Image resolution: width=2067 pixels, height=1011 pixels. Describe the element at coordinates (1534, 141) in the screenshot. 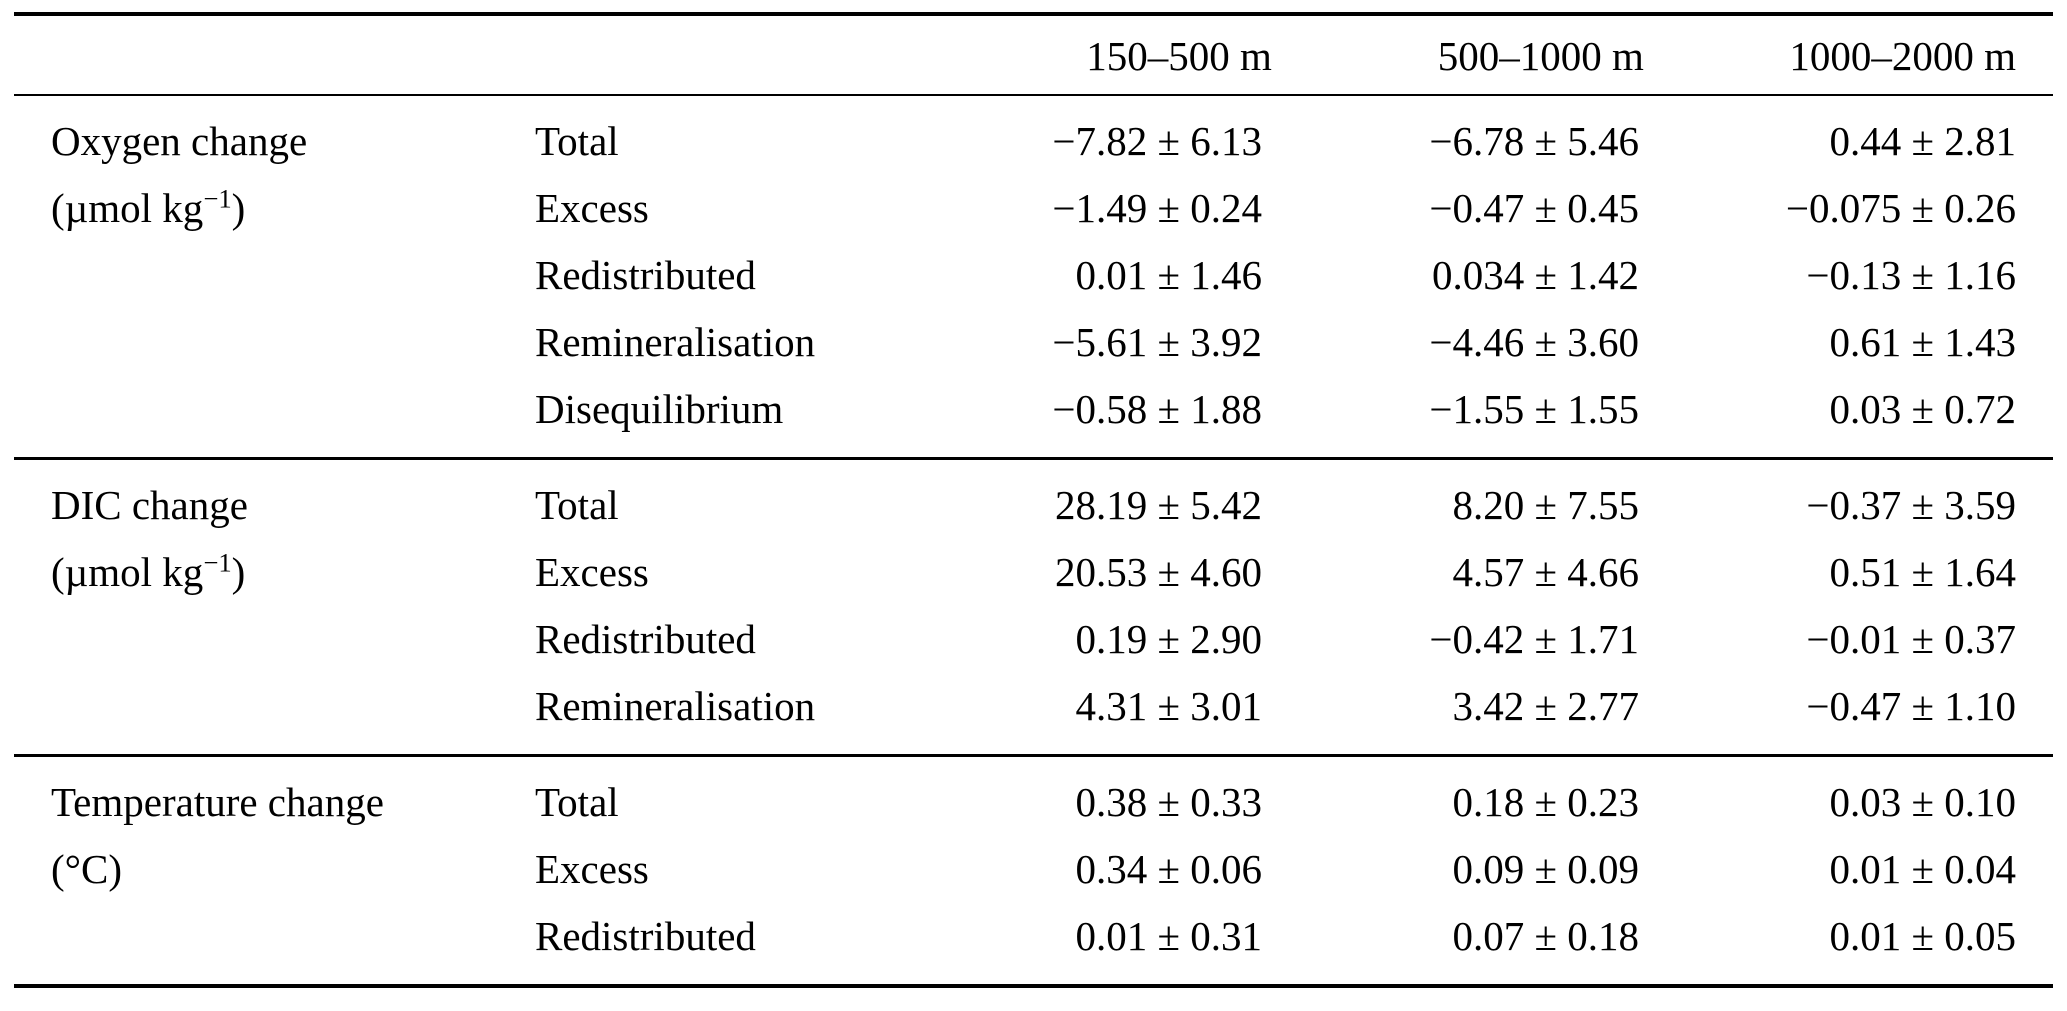

I see `value-cell: −6.78 ± 5.46` at that location.